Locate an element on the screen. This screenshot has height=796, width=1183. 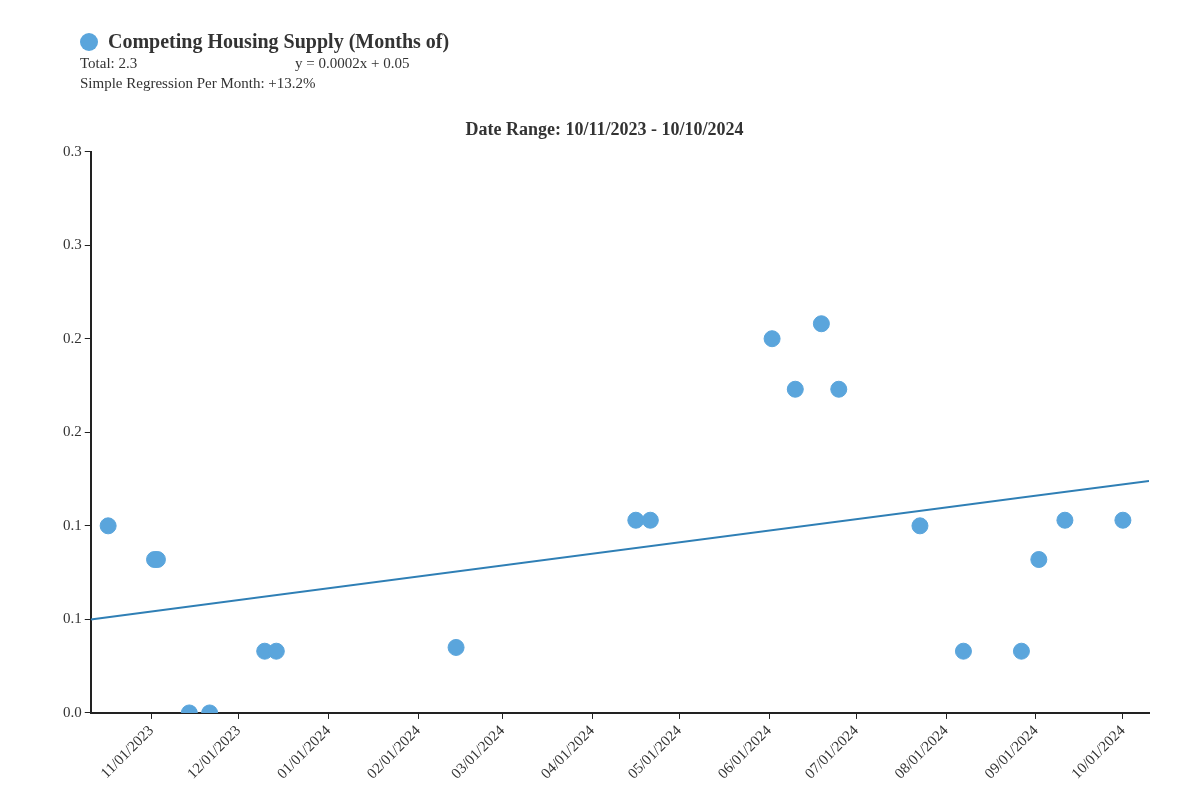
text: Simple Regression Per Month: +13.2% is located at coordinates (198, 83).